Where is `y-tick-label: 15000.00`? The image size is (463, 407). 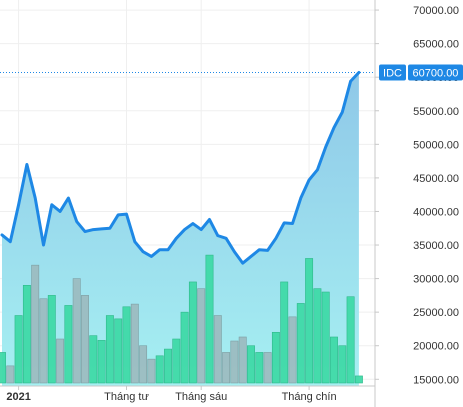
y-tick-label: 15000.00 is located at coordinates (436, 380).